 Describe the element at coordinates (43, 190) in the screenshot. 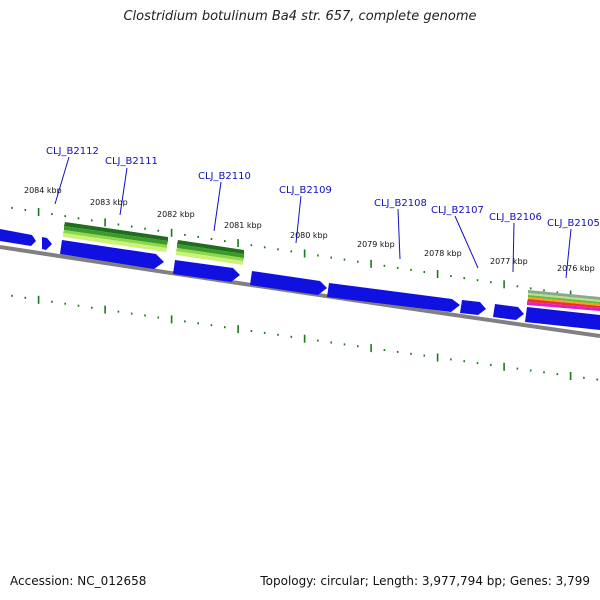

I see `kbp-label: 2084 kbp` at that location.